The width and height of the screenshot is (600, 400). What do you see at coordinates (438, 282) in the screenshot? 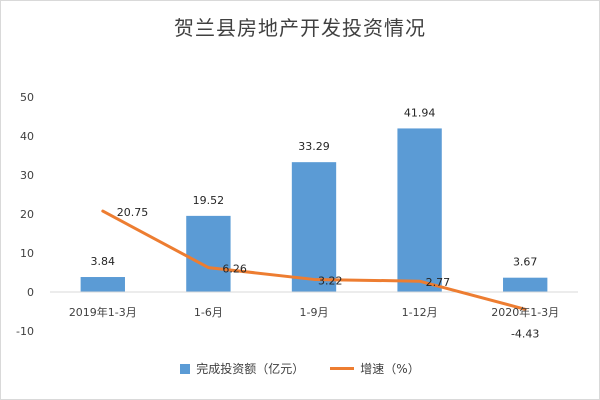
I see `line-data-label: 2.77` at bounding box center [438, 282].